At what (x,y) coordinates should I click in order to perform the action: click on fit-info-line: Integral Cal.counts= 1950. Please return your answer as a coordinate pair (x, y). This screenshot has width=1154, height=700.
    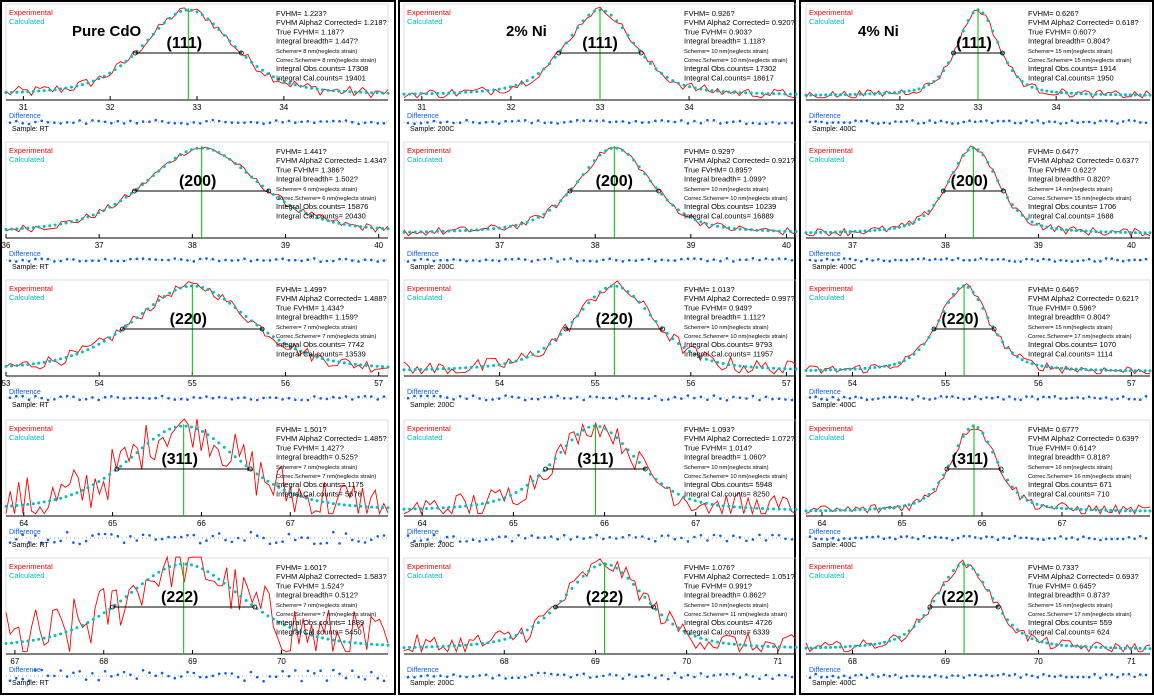
    Looking at the image, I should click on (1071, 77).